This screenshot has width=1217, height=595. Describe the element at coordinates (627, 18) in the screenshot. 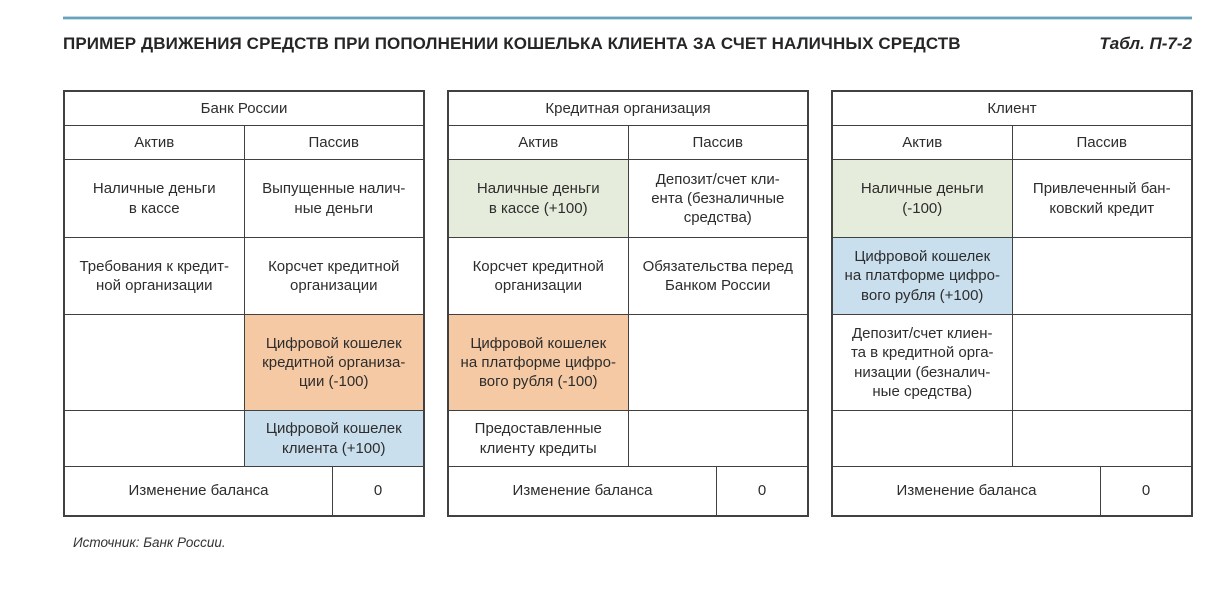

I see `accent-rule` at that location.